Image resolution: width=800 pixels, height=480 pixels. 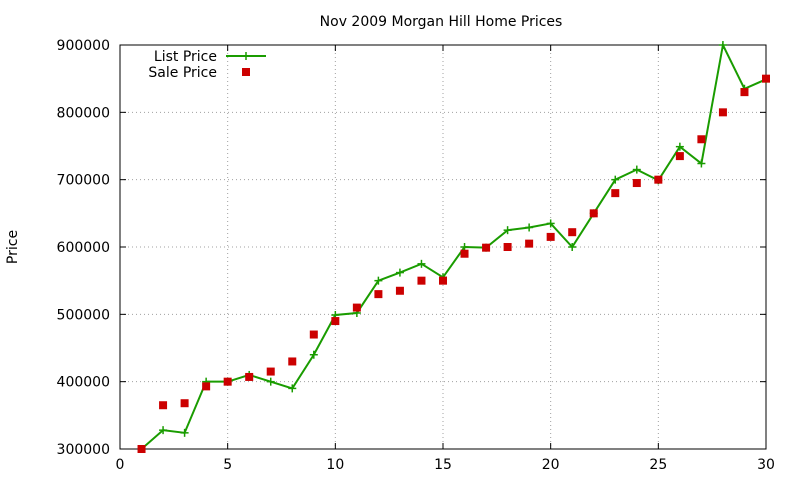 What do you see at coordinates (83, 113) in the screenshot?
I see `y-tick-label: 800000` at bounding box center [83, 113].